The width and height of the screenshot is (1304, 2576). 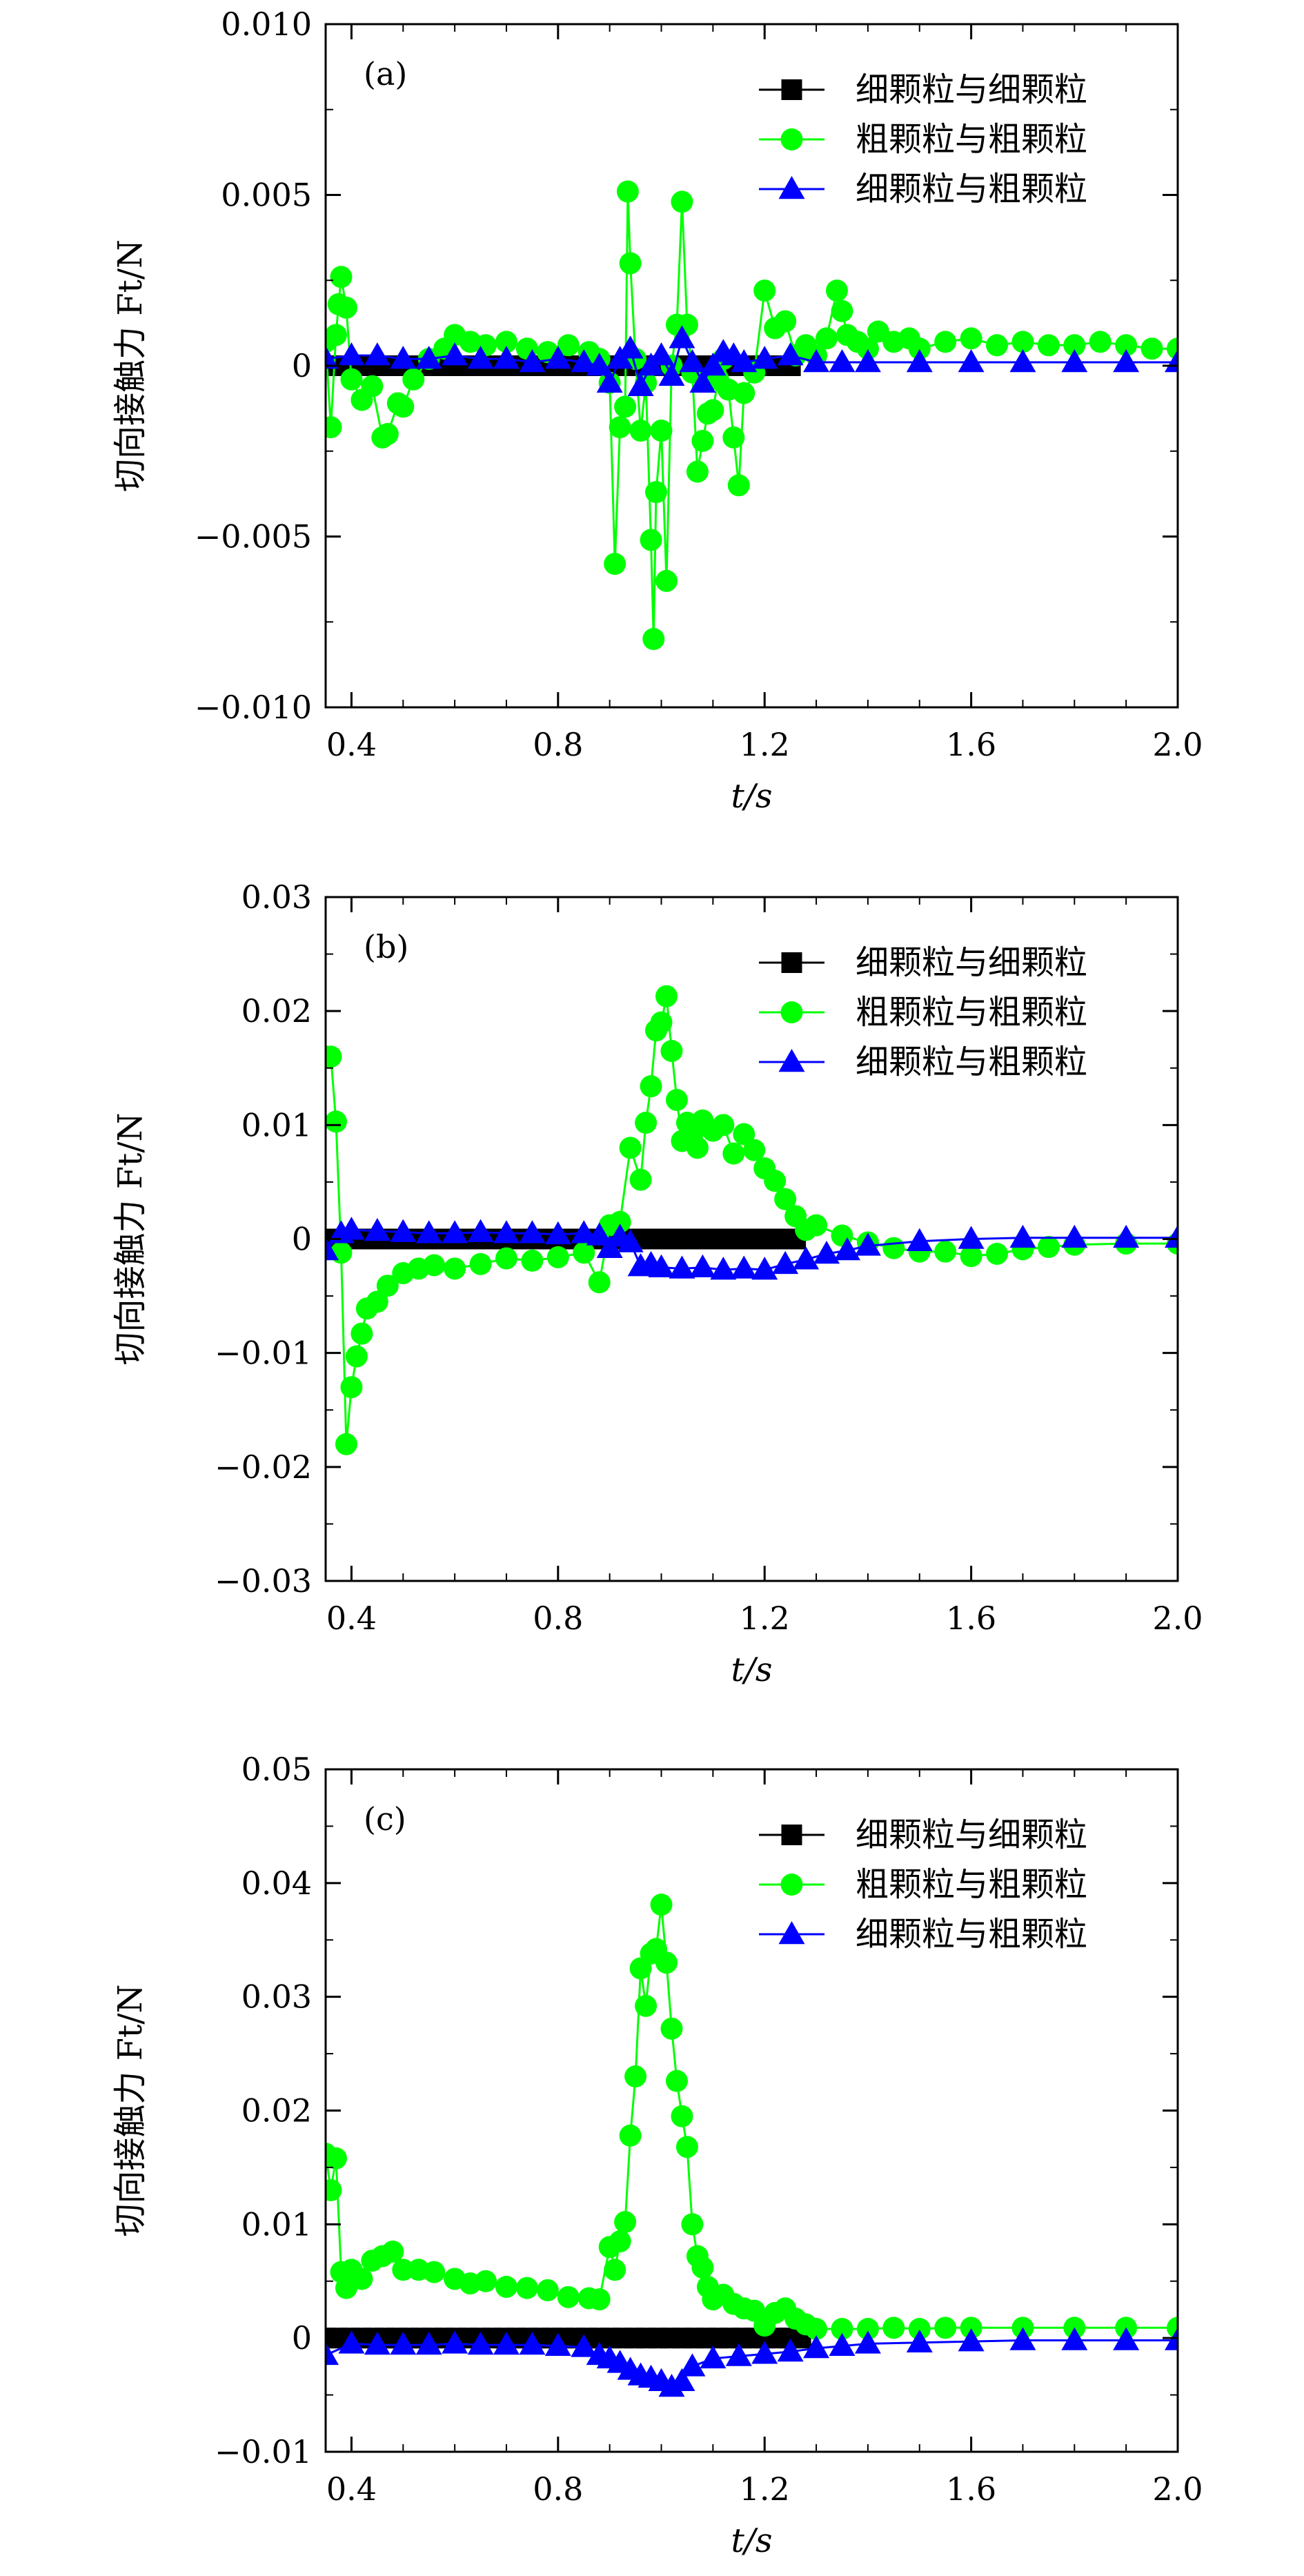 What do you see at coordinates (263, 1467) in the screenshot?
I see `y-tick-label: −0.02` at bounding box center [263, 1467].